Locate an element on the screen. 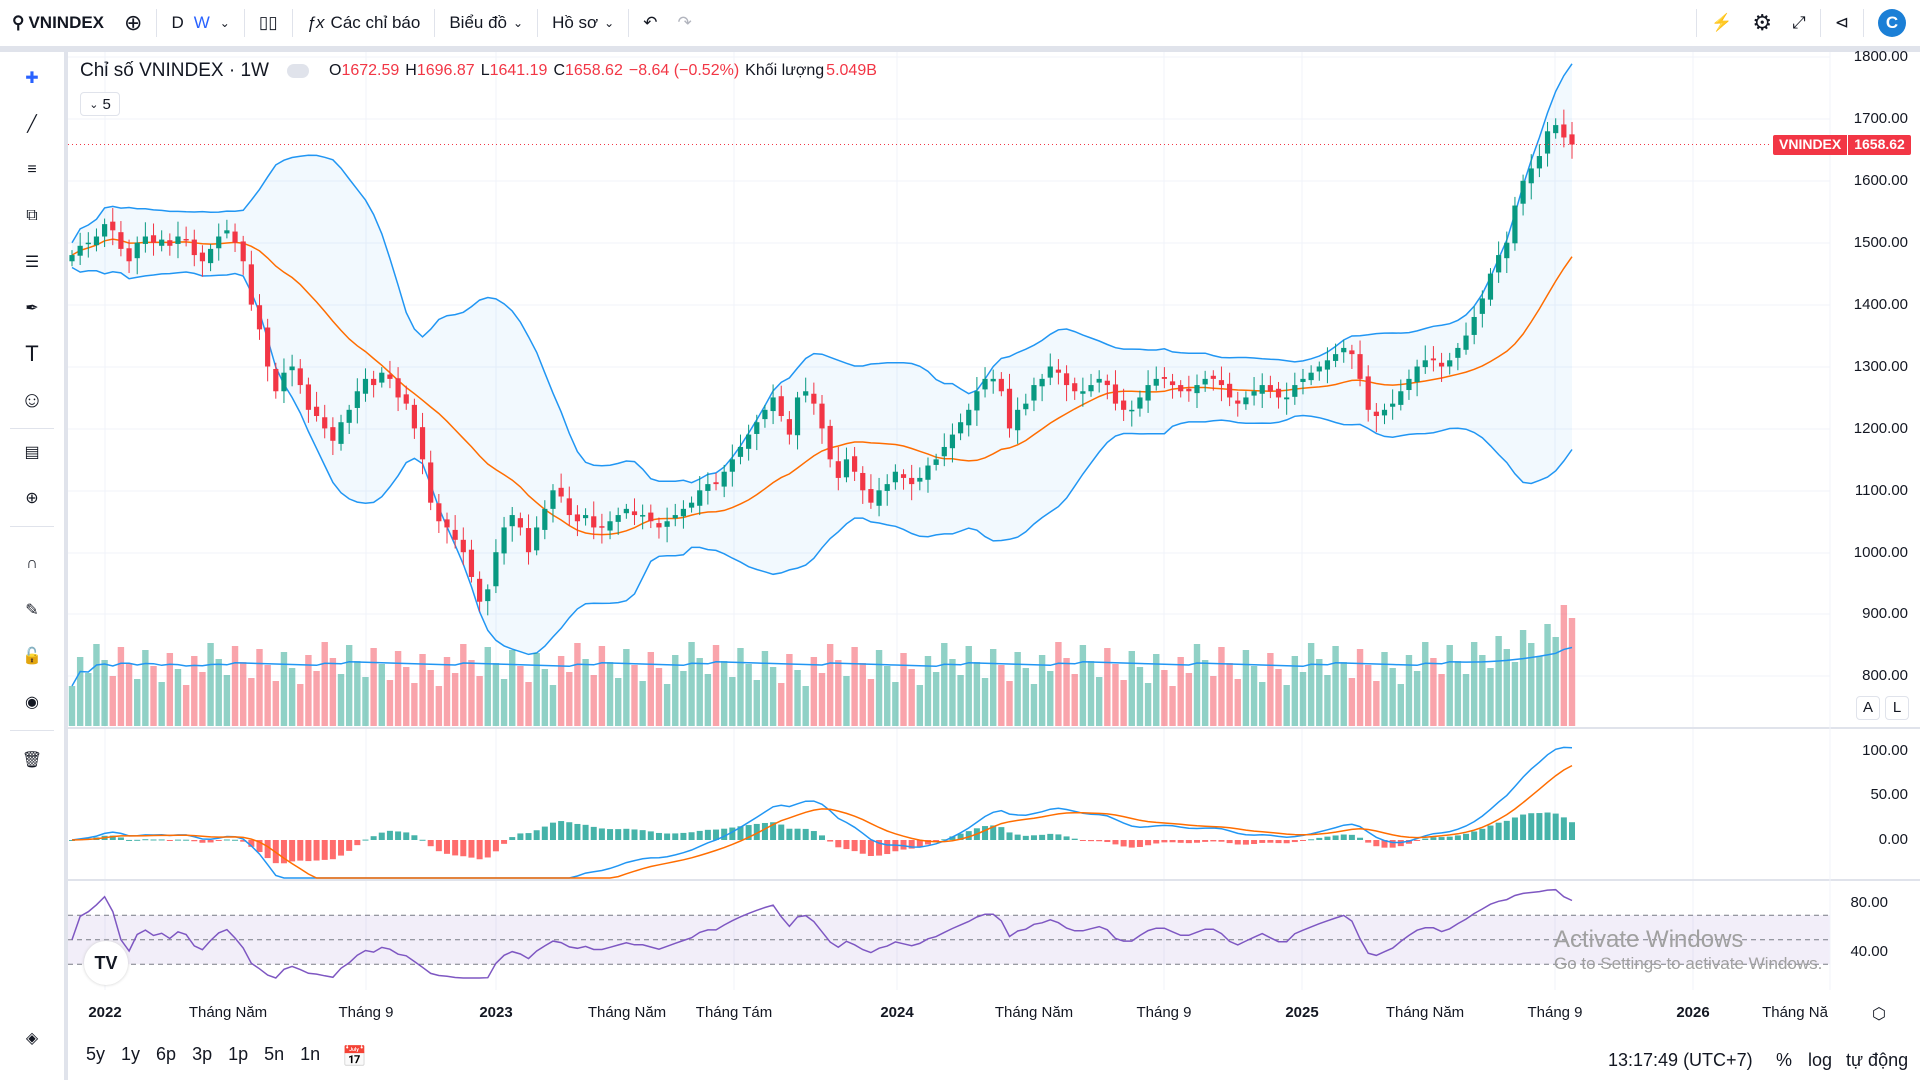  range-button-1n: 1n is located at coordinates (310, 1054).